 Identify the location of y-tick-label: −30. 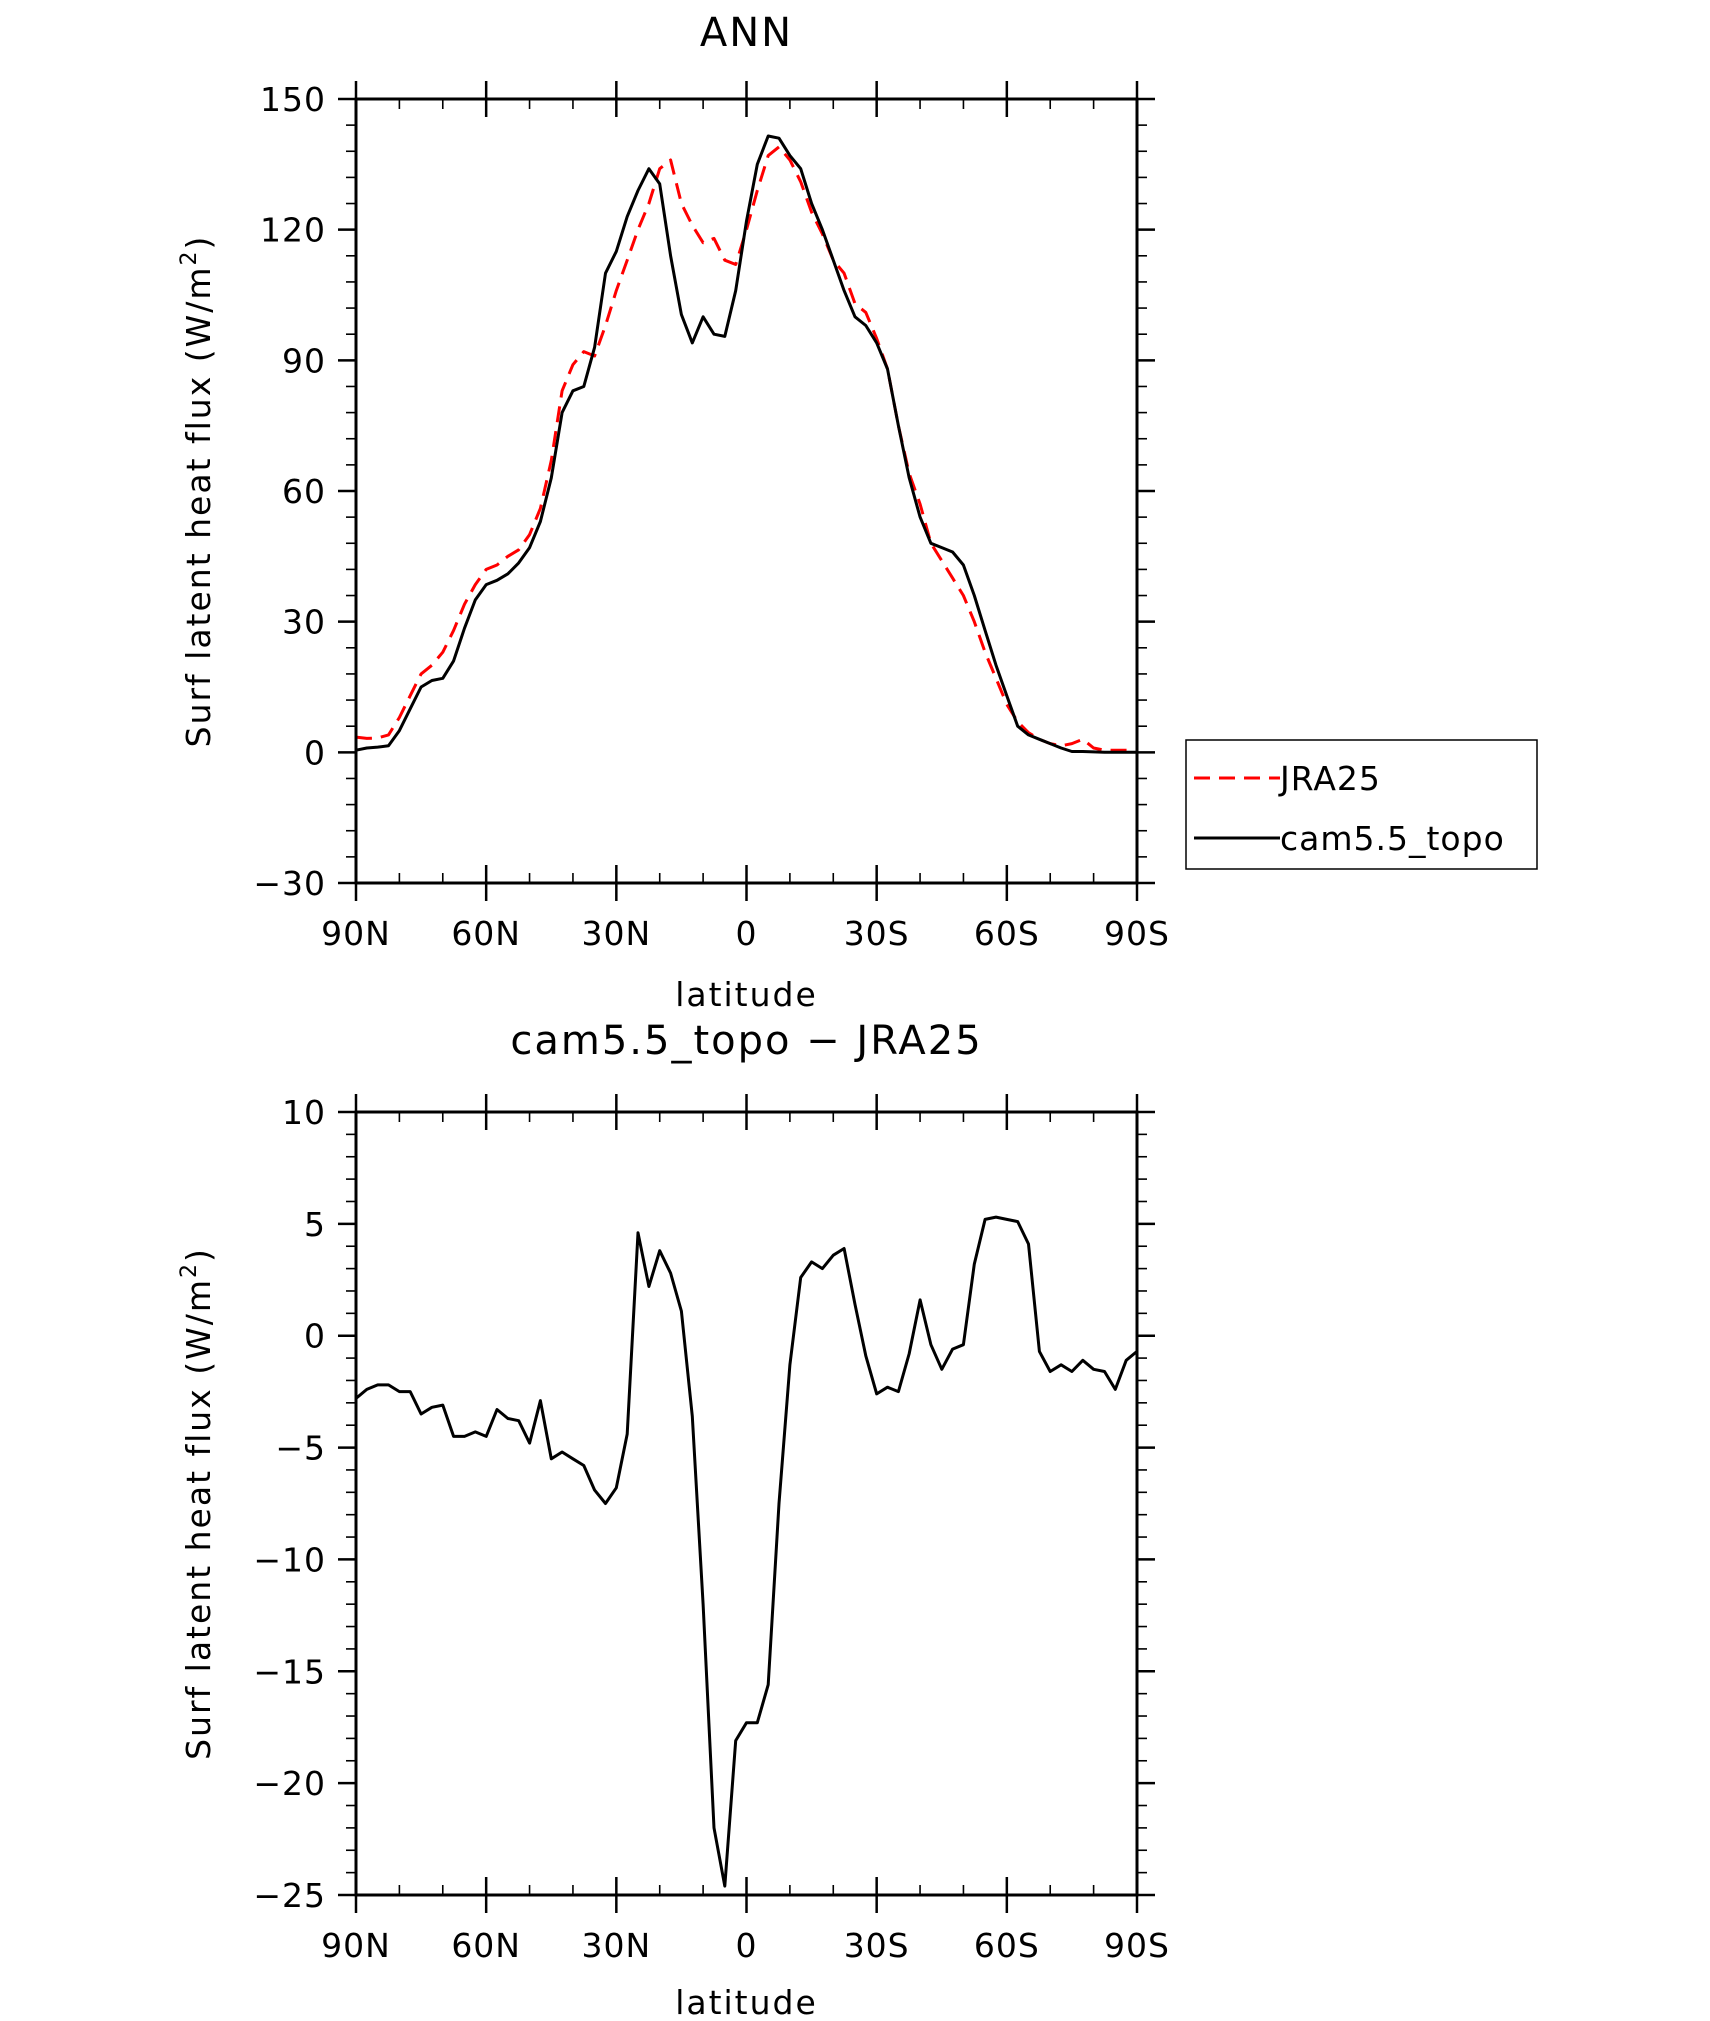
(289, 883).